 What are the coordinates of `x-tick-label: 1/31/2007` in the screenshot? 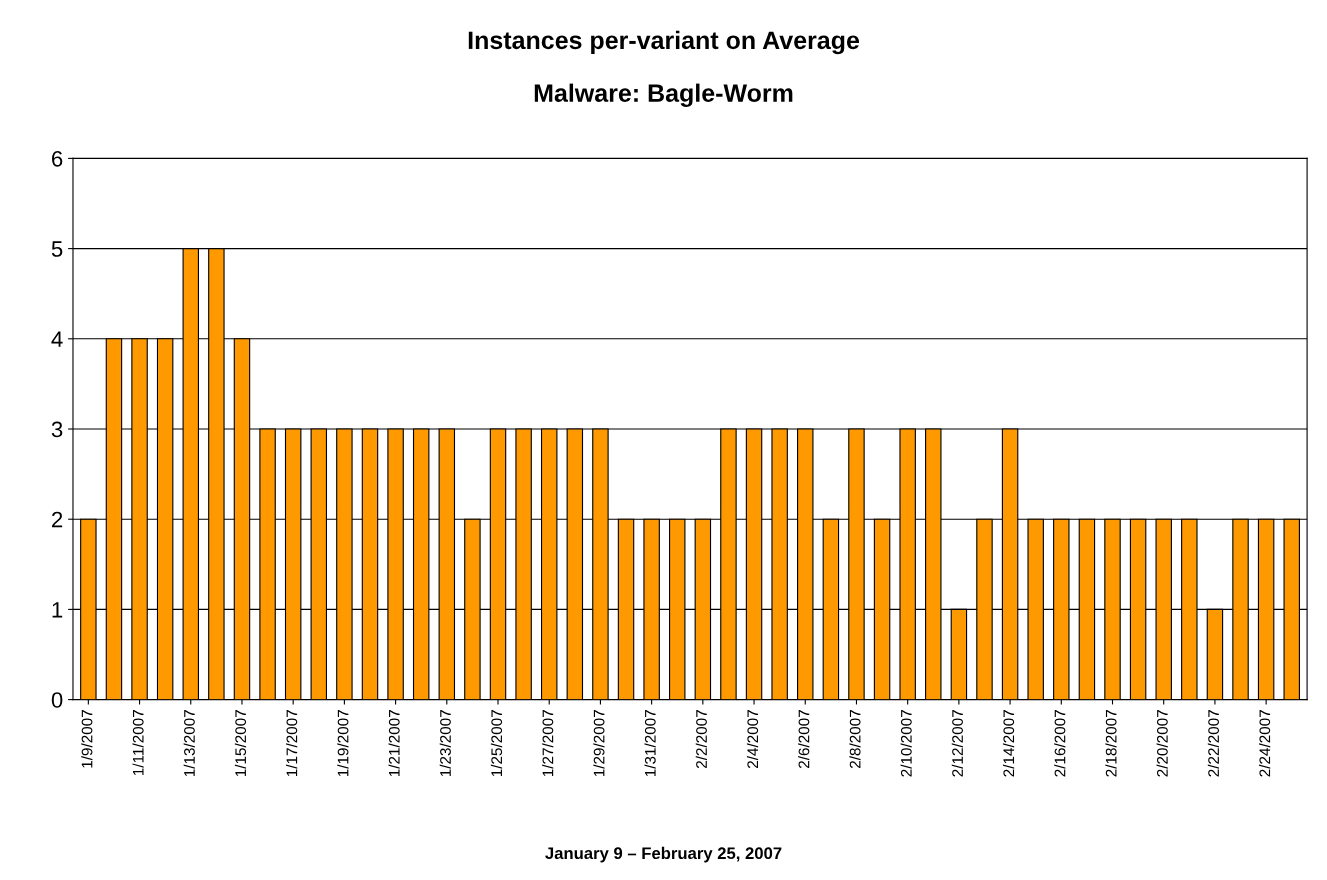 It's located at (650, 743).